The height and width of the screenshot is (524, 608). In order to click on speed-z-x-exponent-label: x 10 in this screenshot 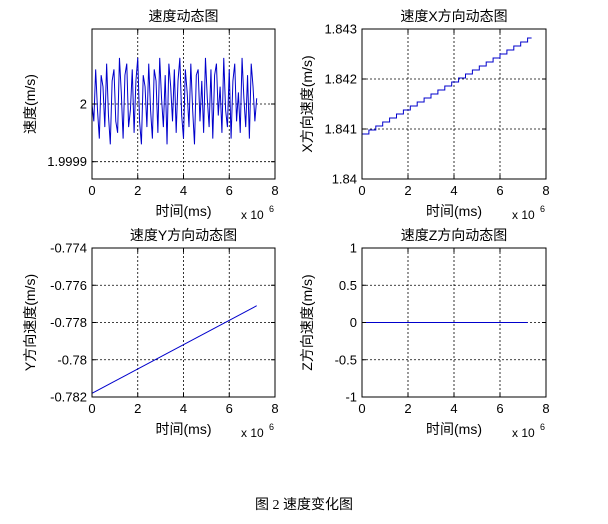, I will do `click(523, 433)`.